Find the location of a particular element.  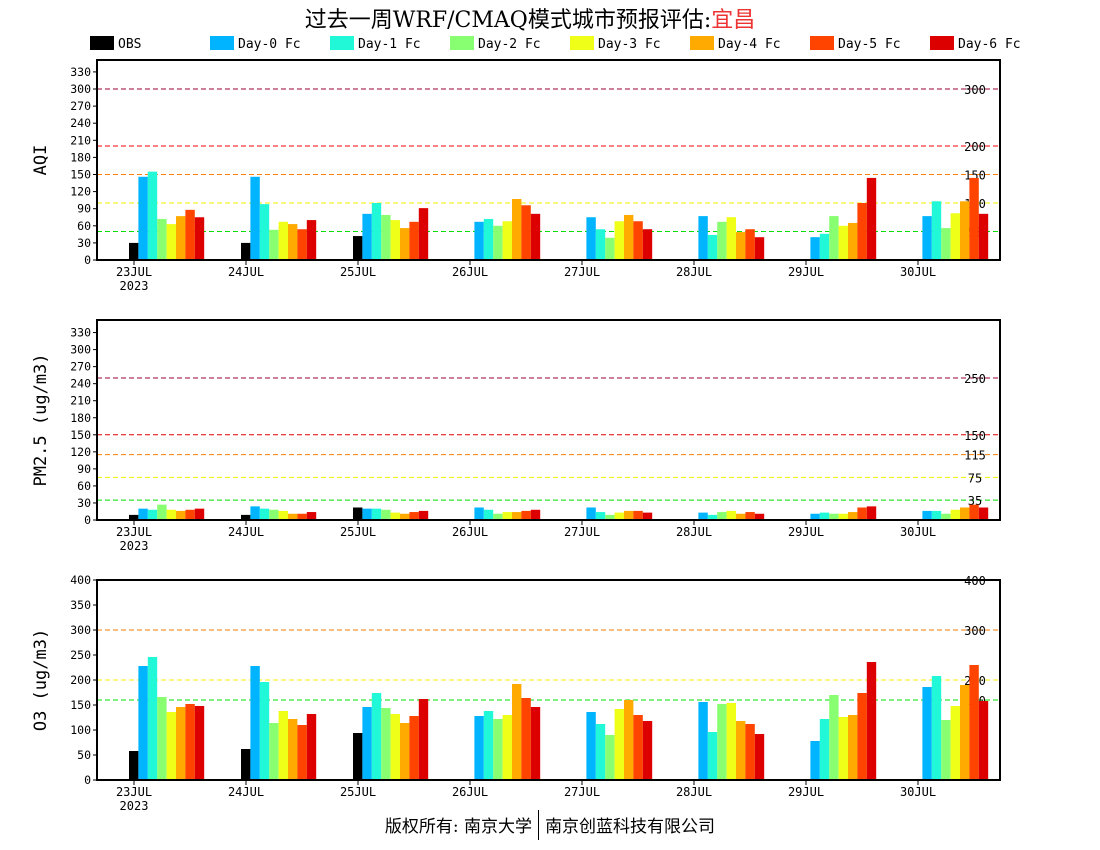

legend-label: Day-0 Fc is located at coordinates (269, 44).